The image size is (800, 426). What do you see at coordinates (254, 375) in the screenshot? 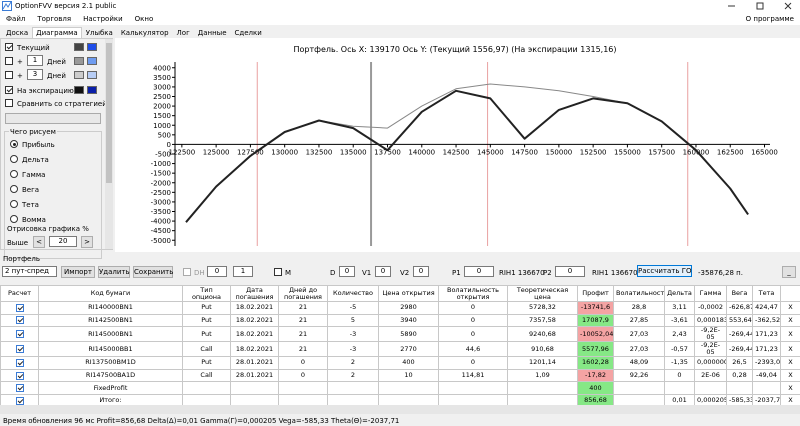
I see `table-cell: 28.01.2021` at bounding box center [254, 375].